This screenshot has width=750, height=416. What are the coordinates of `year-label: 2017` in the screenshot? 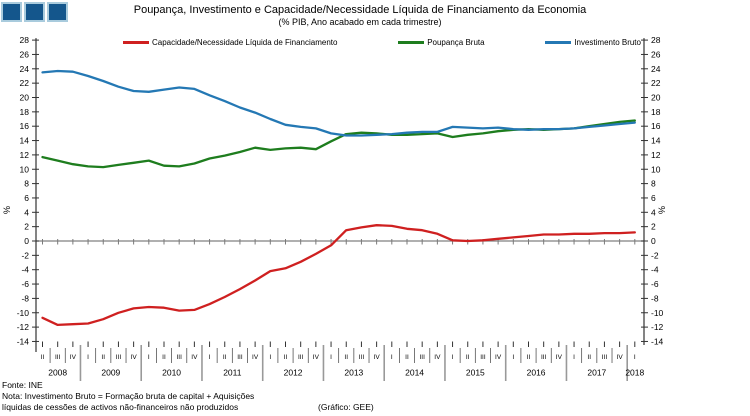 It's located at (596, 373).